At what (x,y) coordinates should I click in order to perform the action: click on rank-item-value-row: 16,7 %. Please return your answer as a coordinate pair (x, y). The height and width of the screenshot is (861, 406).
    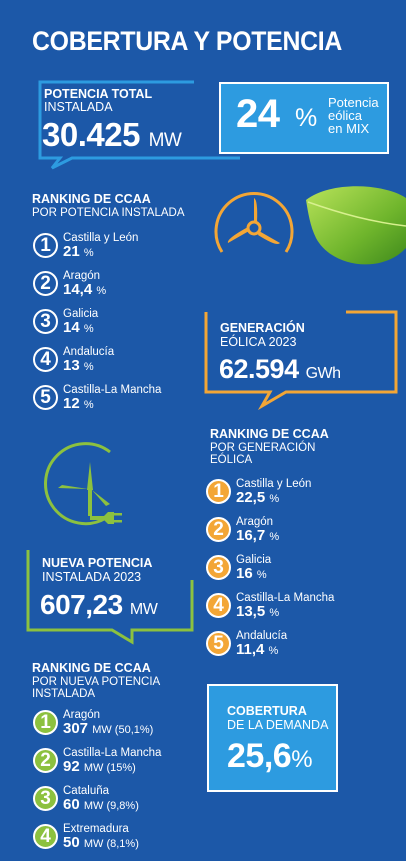
    Looking at the image, I should click on (257, 536).